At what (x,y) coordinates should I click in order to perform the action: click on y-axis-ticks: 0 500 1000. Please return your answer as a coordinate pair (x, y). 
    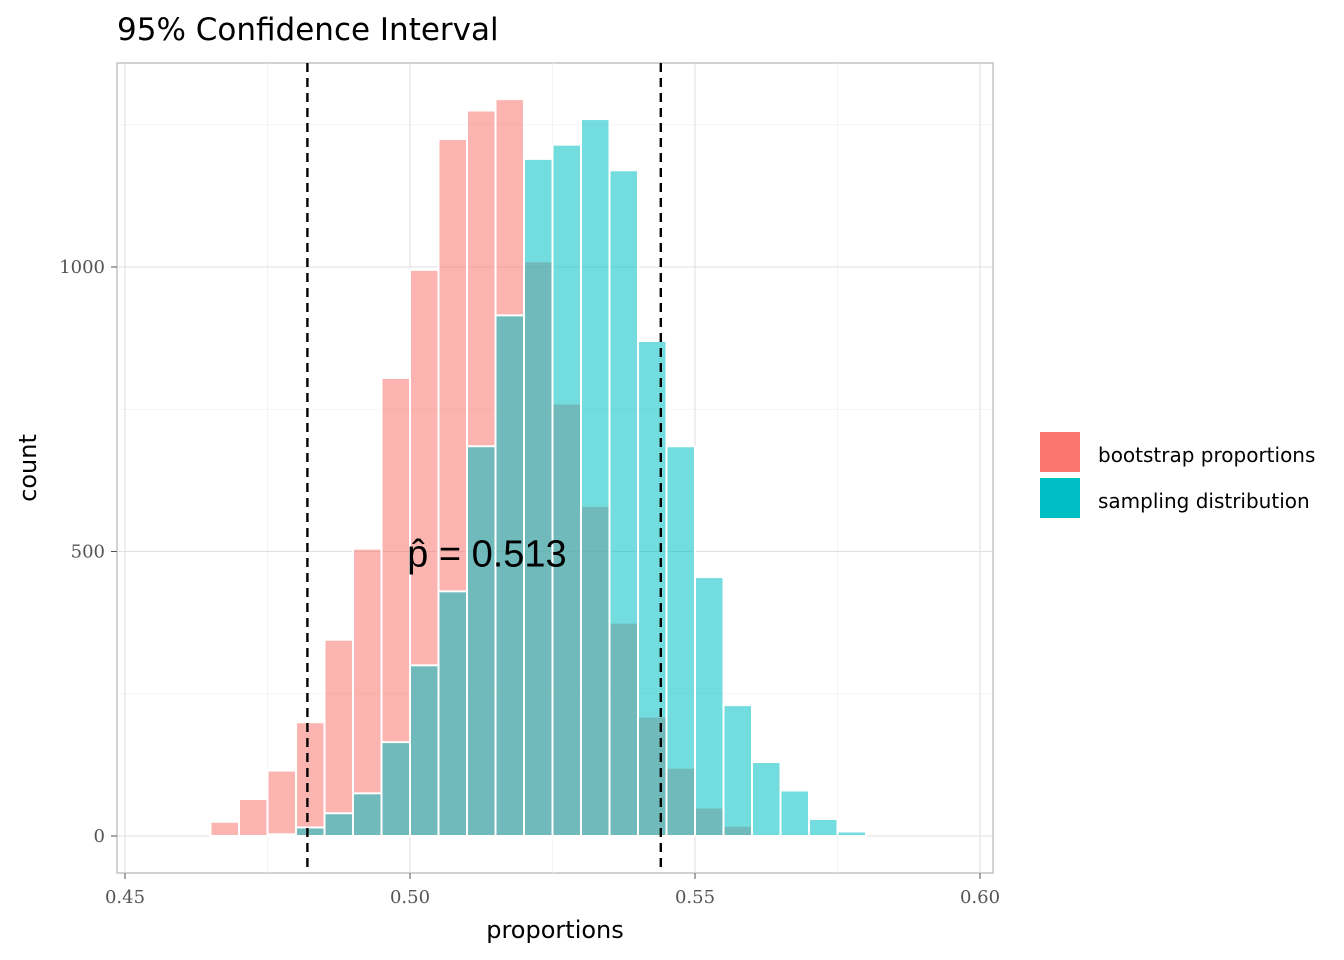
    Looking at the image, I should click on (88, 552).